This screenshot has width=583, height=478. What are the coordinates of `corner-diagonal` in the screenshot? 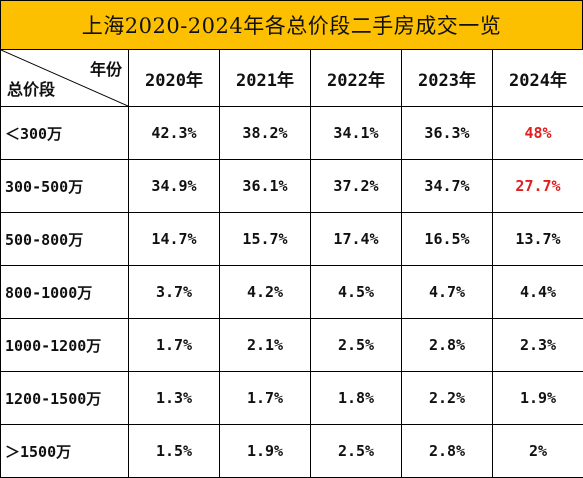 It's located at (64, 78).